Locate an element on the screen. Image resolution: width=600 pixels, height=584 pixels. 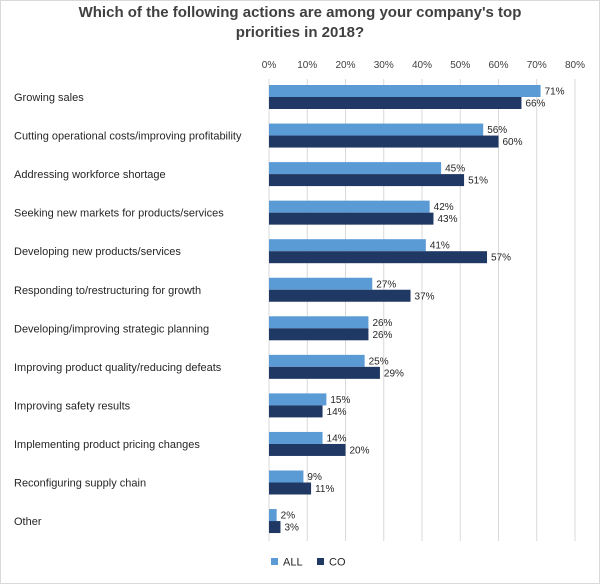
legend: ALL CO is located at coordinates (308, 563).